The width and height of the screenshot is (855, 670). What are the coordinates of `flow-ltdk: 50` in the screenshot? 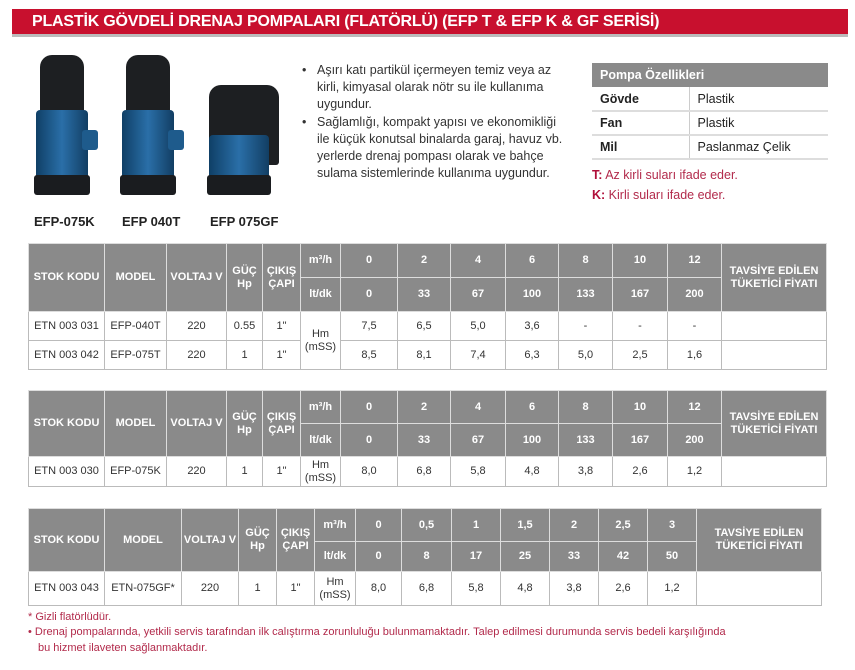 It's located at (672, 556).